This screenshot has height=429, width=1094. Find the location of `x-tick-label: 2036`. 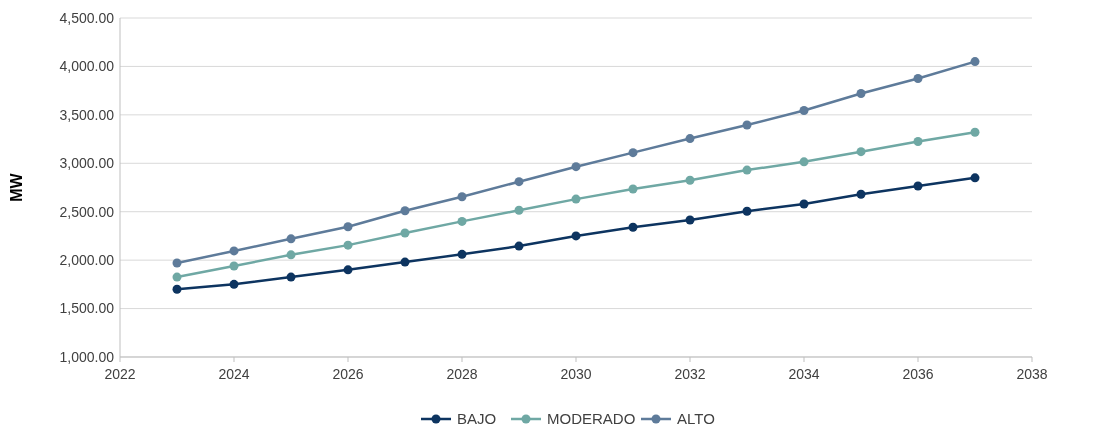

x-tick-label: 2036 is located at coordinates (918, 374).